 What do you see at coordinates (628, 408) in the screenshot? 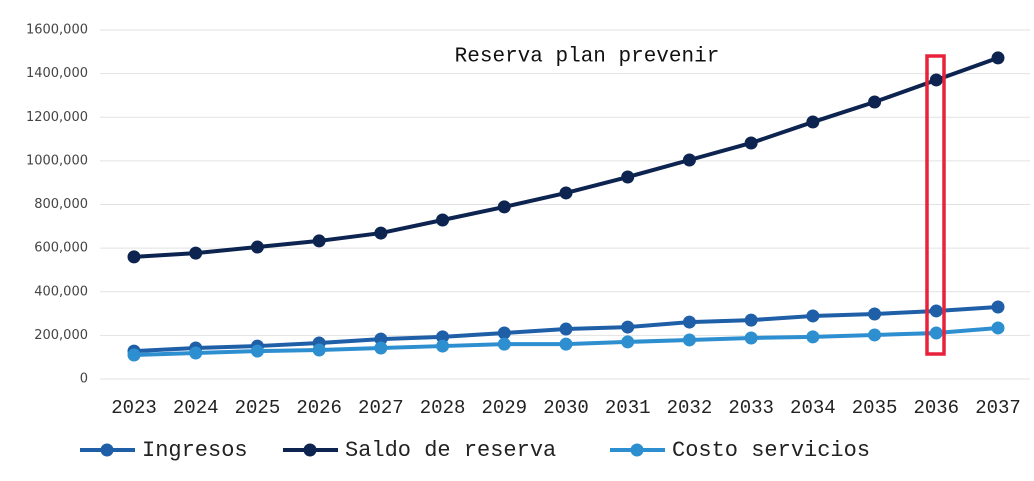
I see `x-tick-label: 2031` at bounding box center [628, 408].